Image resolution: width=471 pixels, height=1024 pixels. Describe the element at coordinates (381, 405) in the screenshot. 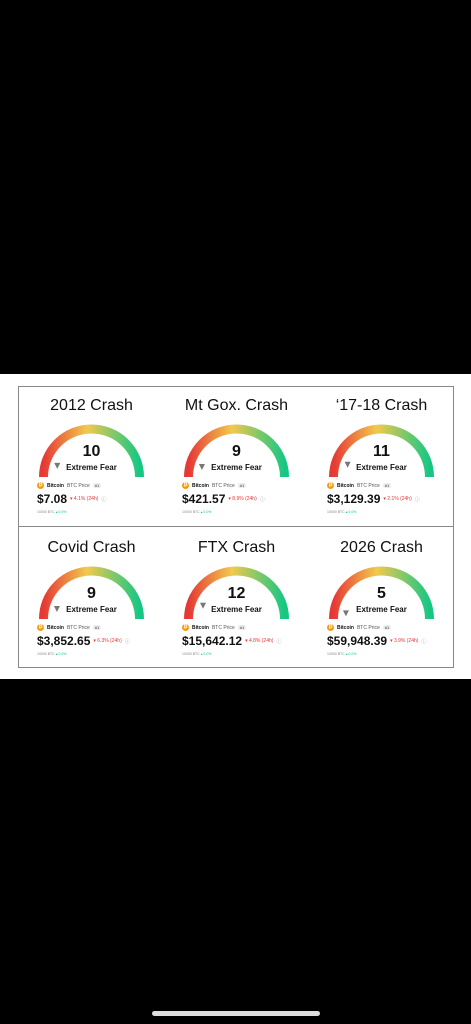

I see `card-title: ‘17-18 Crash` at that location.